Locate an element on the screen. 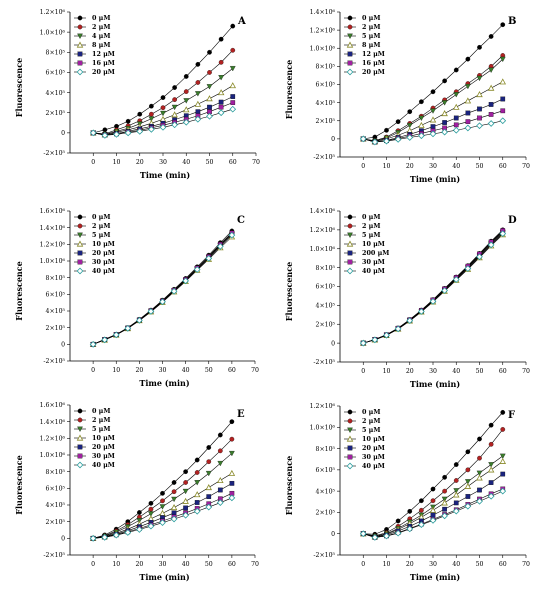 Image resolution: width=550 pixels, height=602 pixels. panel-letter: B is located at coordinates (512, 21).